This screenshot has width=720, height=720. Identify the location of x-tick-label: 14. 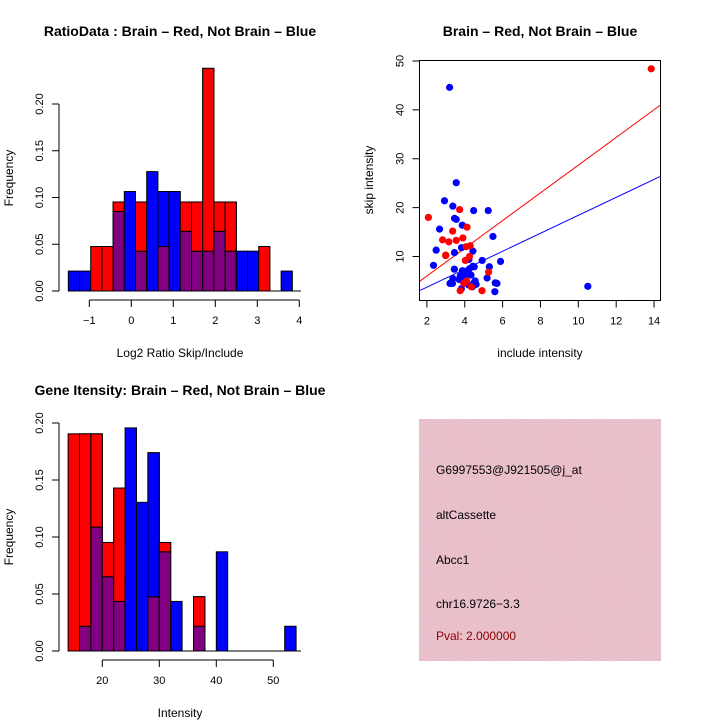
(654, 322).